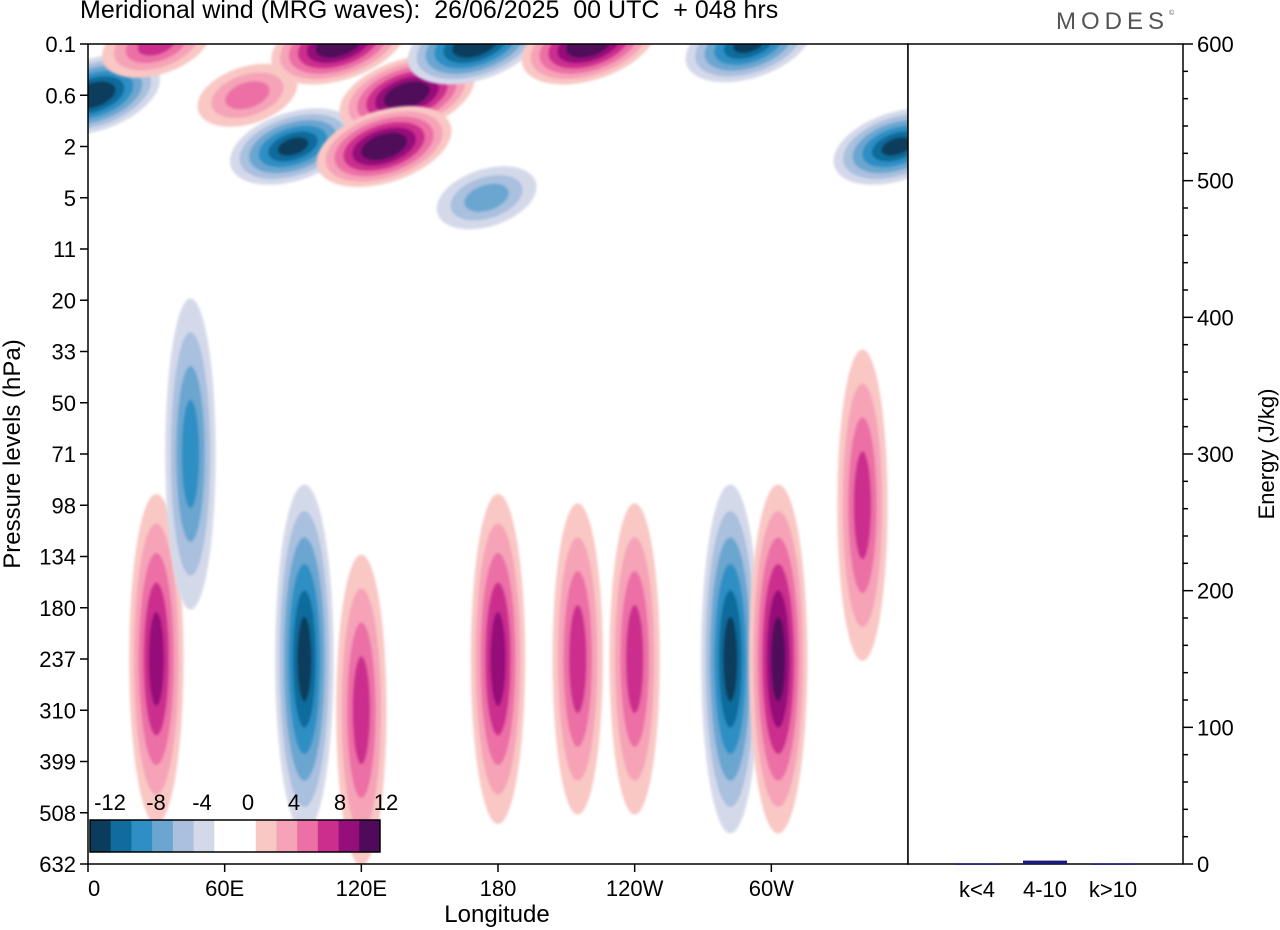  What do you see at coordinates (1203, 864) in the screenshot?
I see `energy-tick-label: 0` at bounding box center [1203, 864].